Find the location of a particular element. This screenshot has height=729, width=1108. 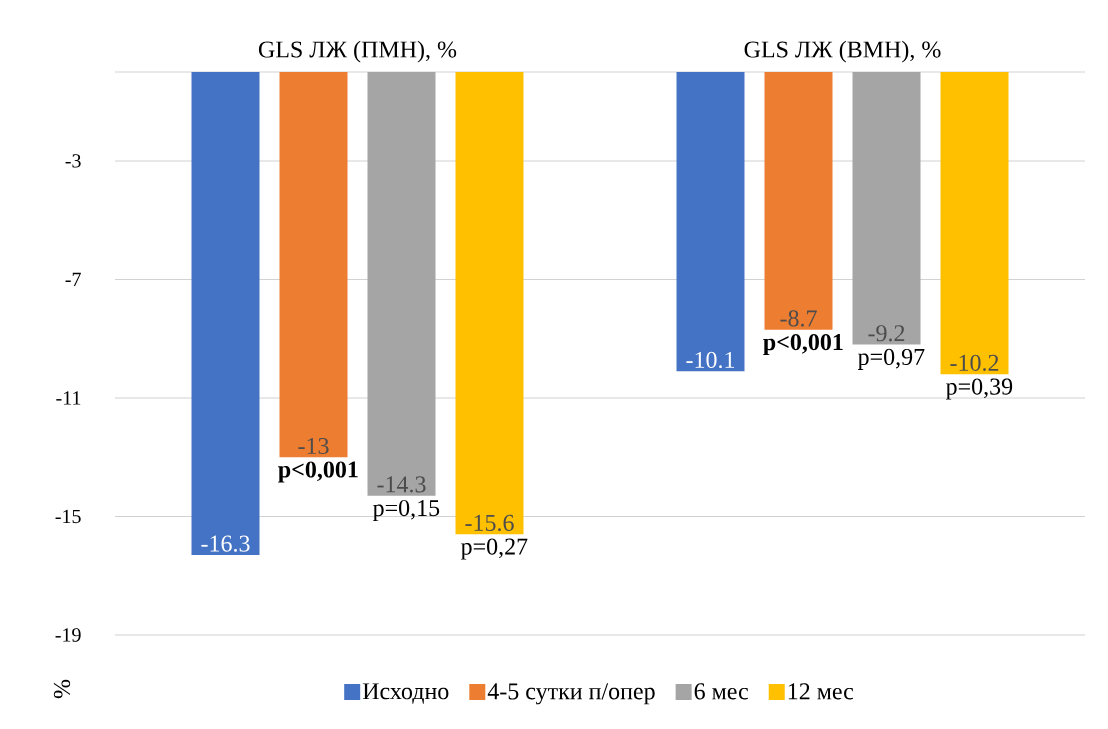

annotation: p=0,27 is located at coordinates (494, 549).